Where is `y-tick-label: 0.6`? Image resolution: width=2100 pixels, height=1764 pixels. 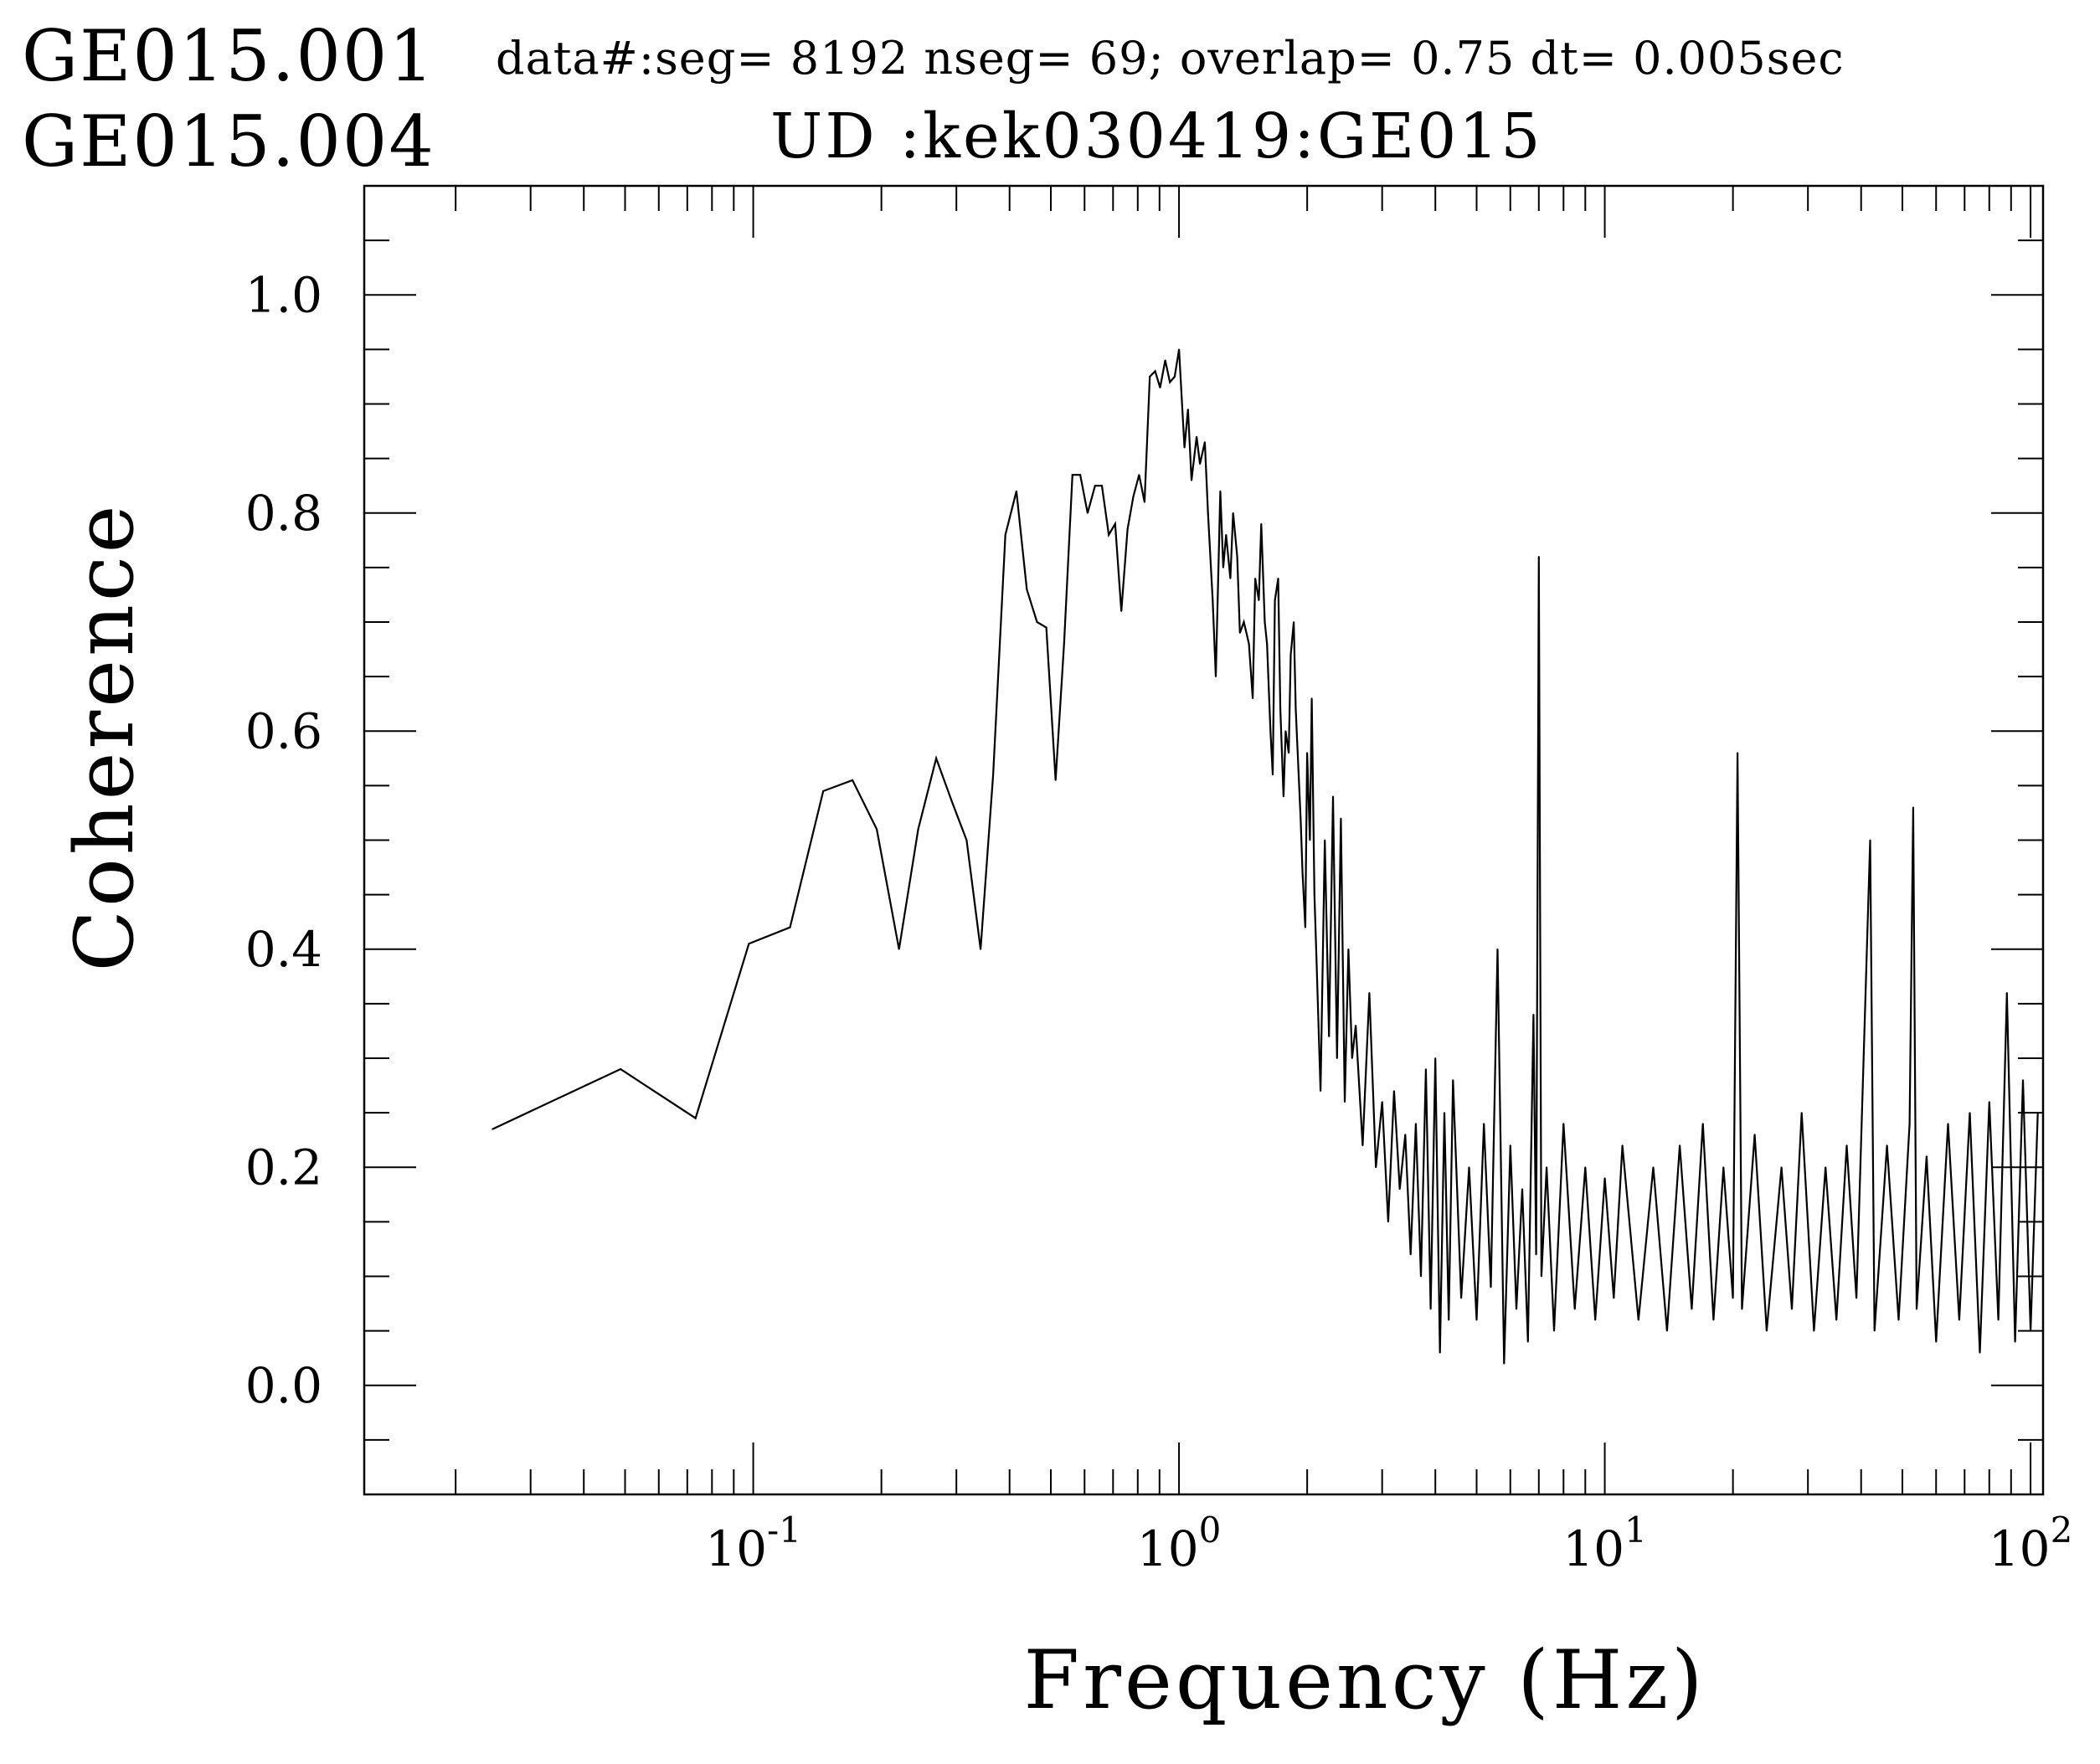
y-tick-label: 0.6 is located at coordinates (284, 730).